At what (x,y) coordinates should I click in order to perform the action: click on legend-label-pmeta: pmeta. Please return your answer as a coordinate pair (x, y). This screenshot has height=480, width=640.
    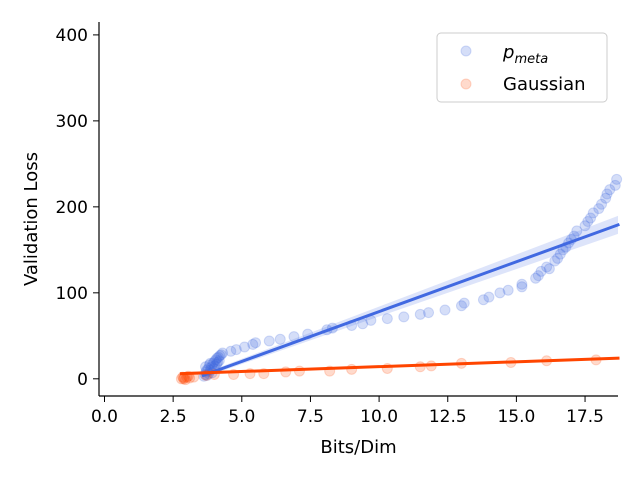
    Looking at the image, I should click on (525, 54).